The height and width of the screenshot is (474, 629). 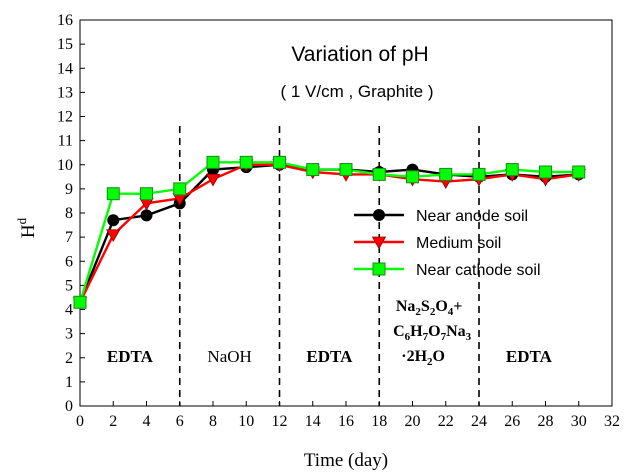 I want to click on y-tick-label: 5, so click(x=69, y=285).